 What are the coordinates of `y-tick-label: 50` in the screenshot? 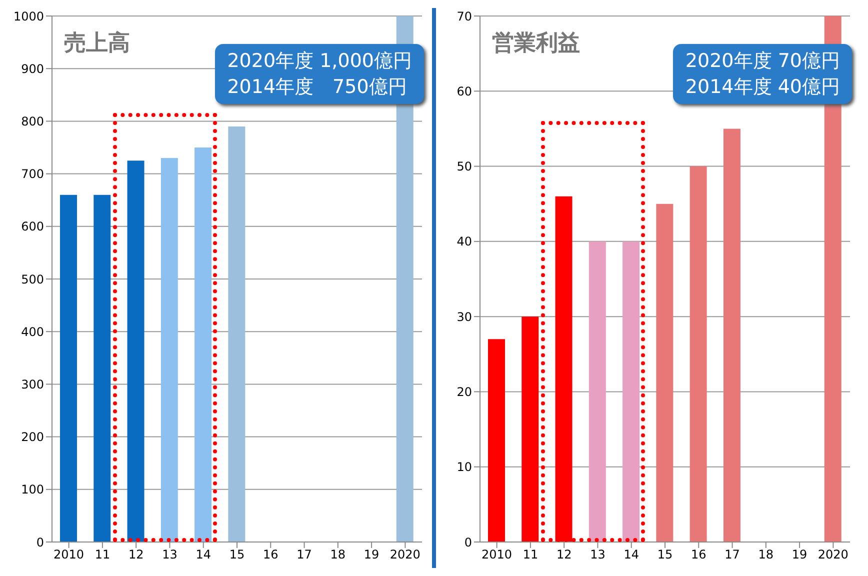 It's located at (464, 167).